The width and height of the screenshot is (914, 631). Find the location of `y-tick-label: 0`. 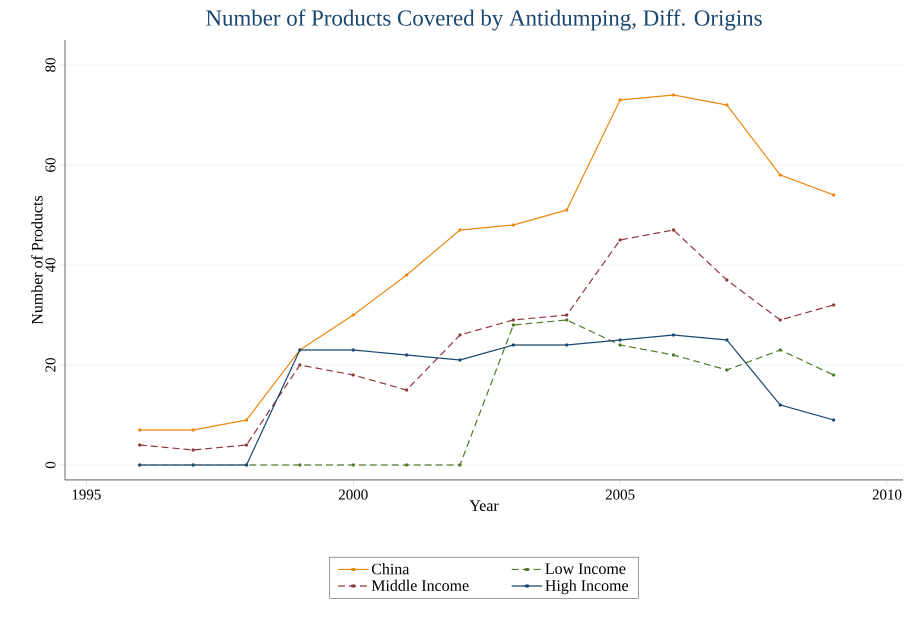

y-tick-label: 0 is located at coordinates (50, 465).